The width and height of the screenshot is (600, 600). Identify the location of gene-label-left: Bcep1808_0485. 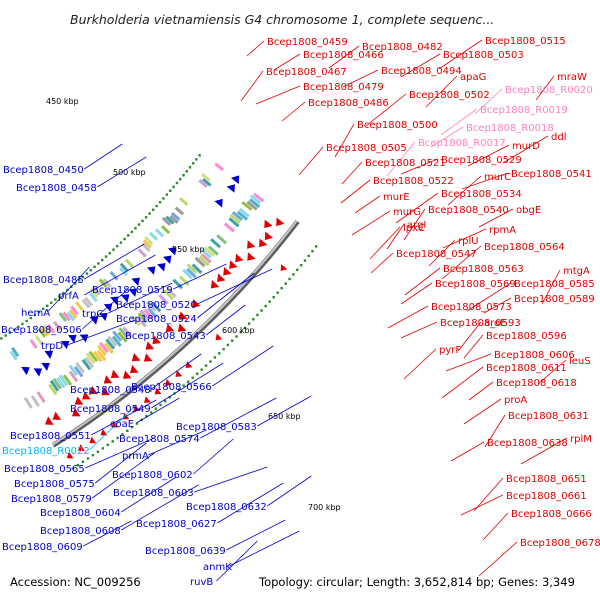
(43, 280).